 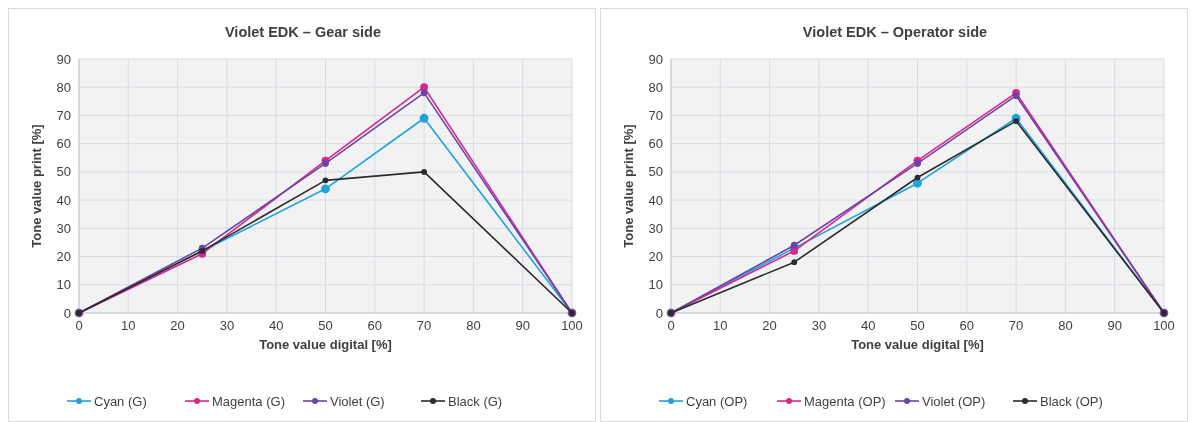 I want to click on legend-label: Cyan (OP), so click(x=717, y=401).